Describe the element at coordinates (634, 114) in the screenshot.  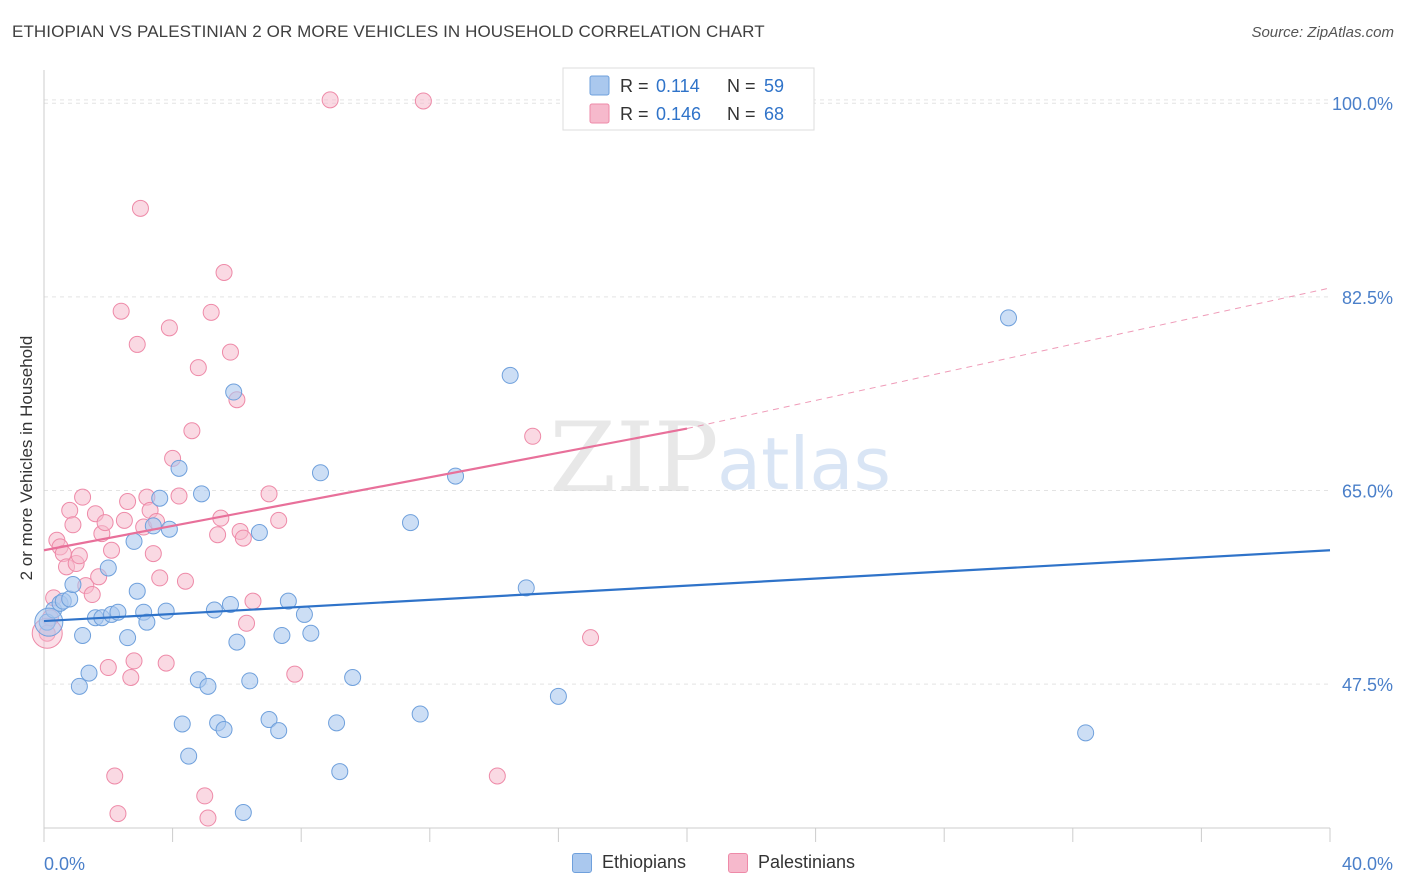
I see `legend-r-label-palestinians: R =` at that location.